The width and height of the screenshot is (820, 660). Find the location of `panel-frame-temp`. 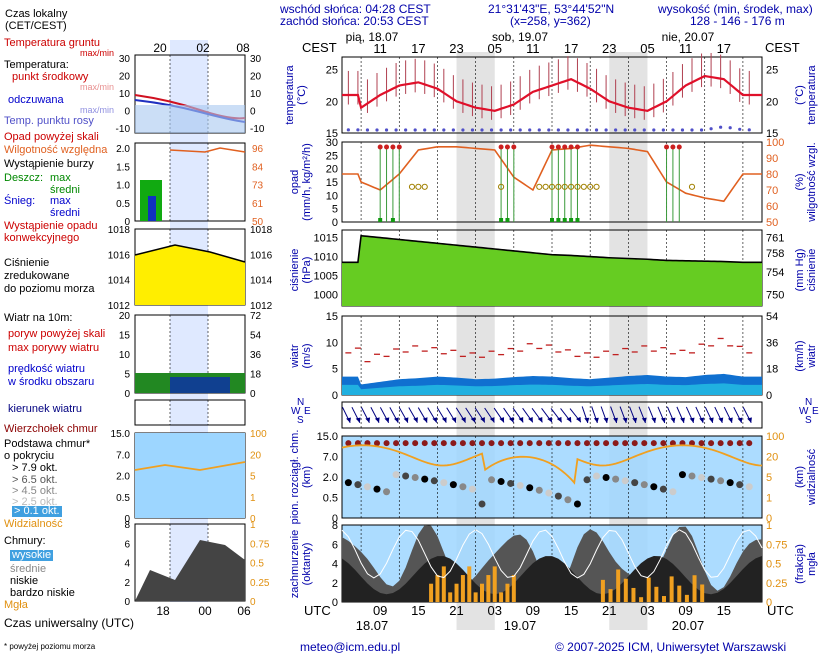

panel-frame-temp is located at coordinates (552, 95).